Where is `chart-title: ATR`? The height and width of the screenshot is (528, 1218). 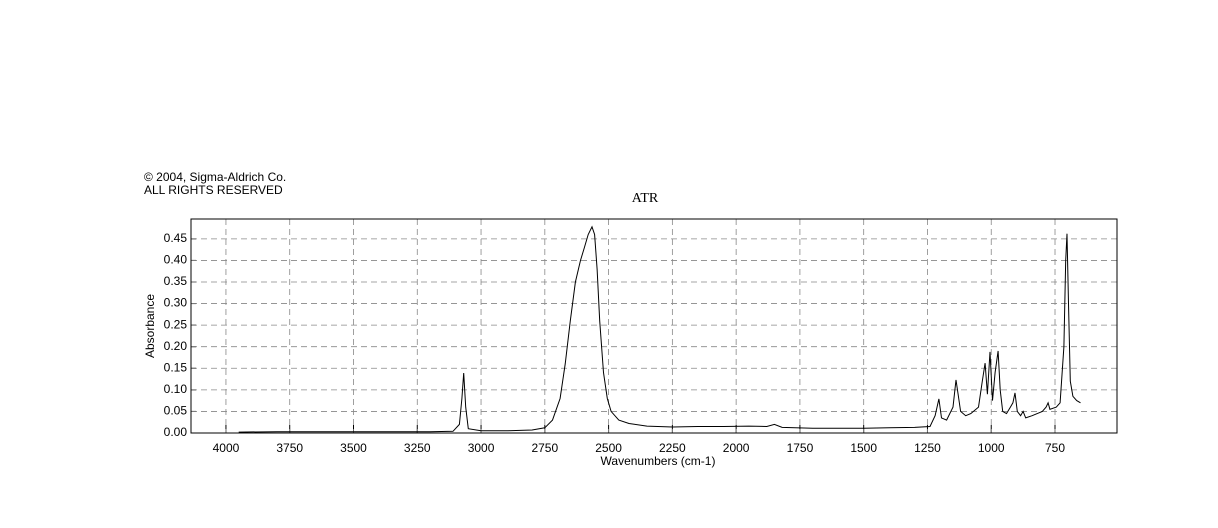
chart-title: ATR is located at coordinates (645, 198).